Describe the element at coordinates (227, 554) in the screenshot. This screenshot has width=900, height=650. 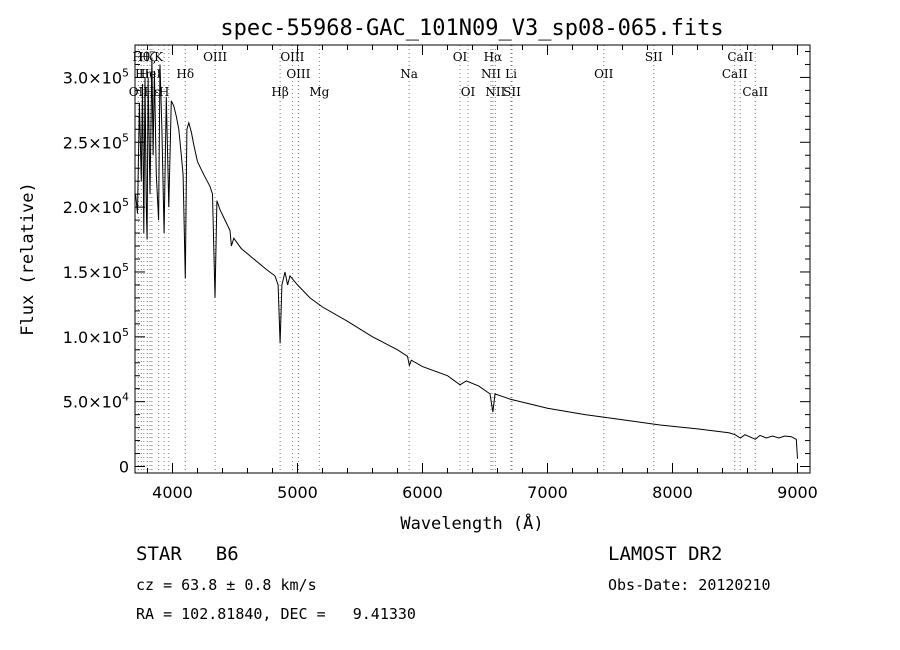
I see `object-subclass: B6` at that location.